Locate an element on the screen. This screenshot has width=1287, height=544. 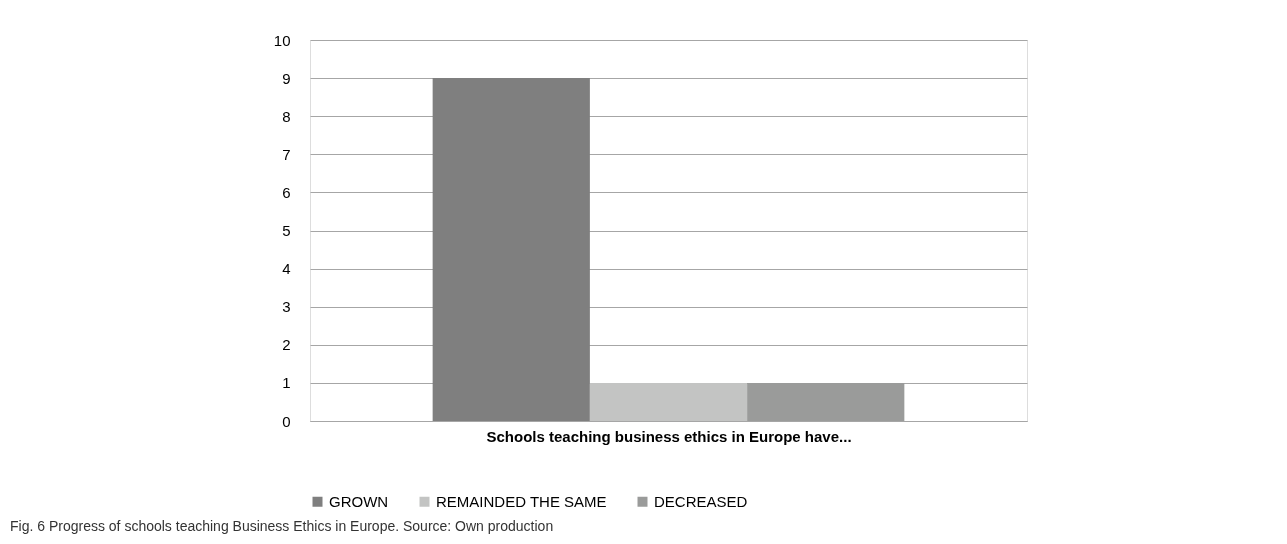
y-tick-label: 3 is located at coordinates (286, 307).